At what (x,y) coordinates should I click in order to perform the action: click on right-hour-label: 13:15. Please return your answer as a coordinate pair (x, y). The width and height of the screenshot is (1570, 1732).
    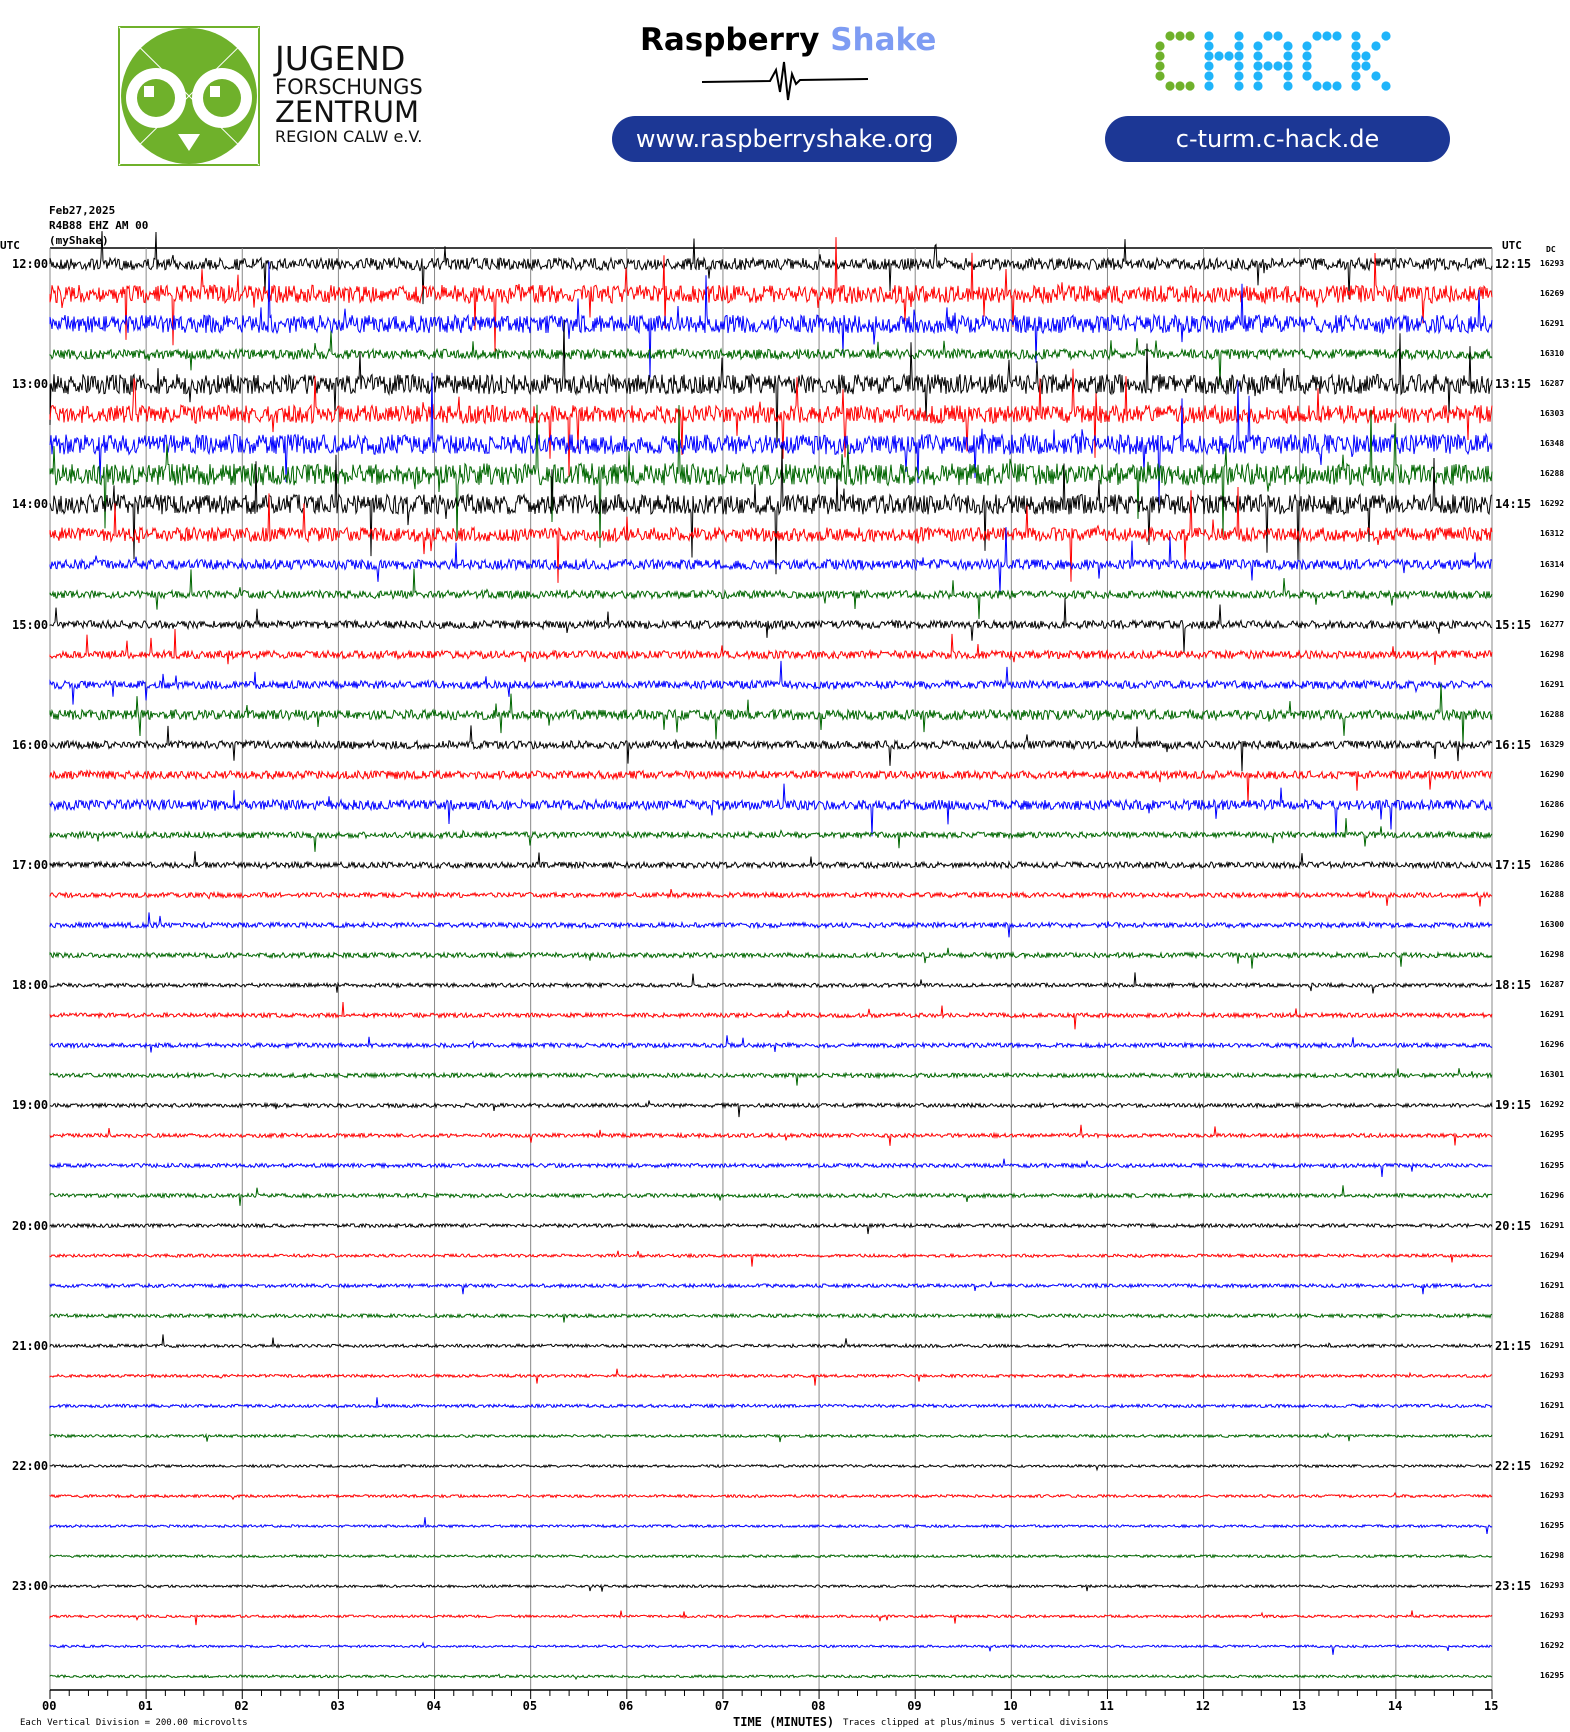
    Looking at the image, I should click on (1513, 384).